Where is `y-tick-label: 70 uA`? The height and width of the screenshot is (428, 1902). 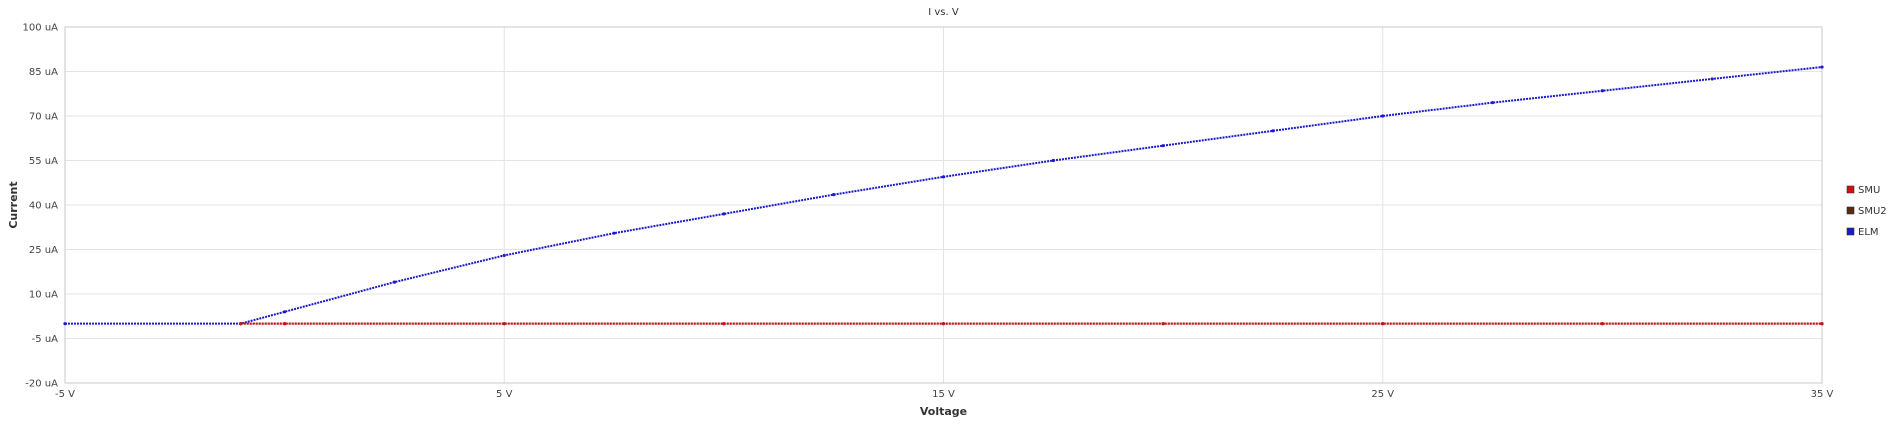 y-tick-label: 70 uA is located at coordinates (43, 117).